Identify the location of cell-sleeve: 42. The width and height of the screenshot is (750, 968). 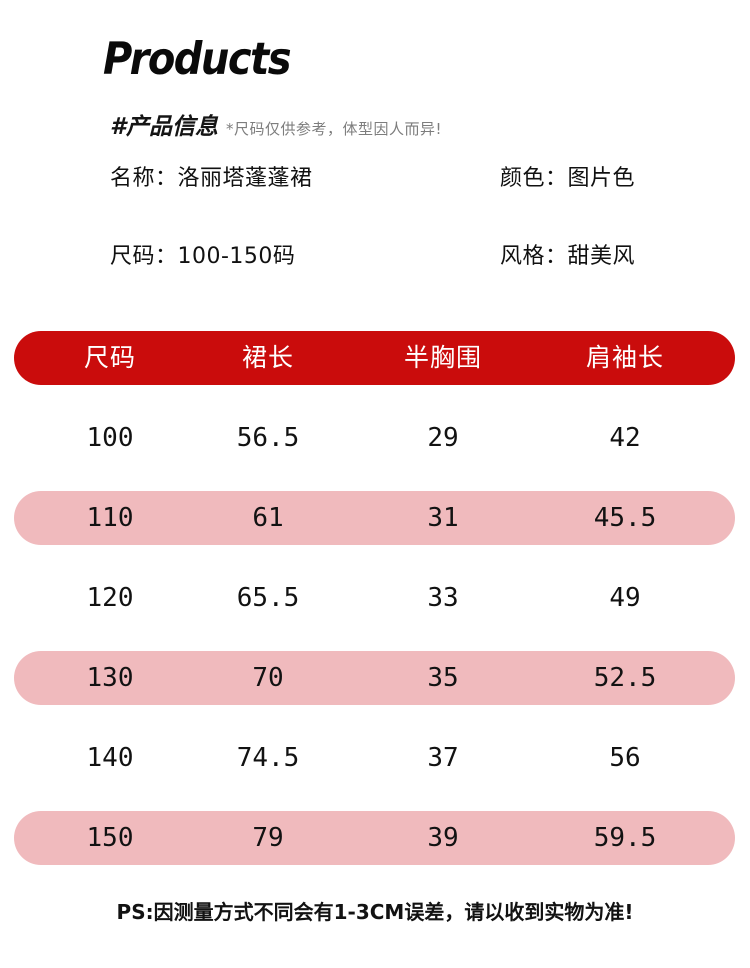
(625, 438).